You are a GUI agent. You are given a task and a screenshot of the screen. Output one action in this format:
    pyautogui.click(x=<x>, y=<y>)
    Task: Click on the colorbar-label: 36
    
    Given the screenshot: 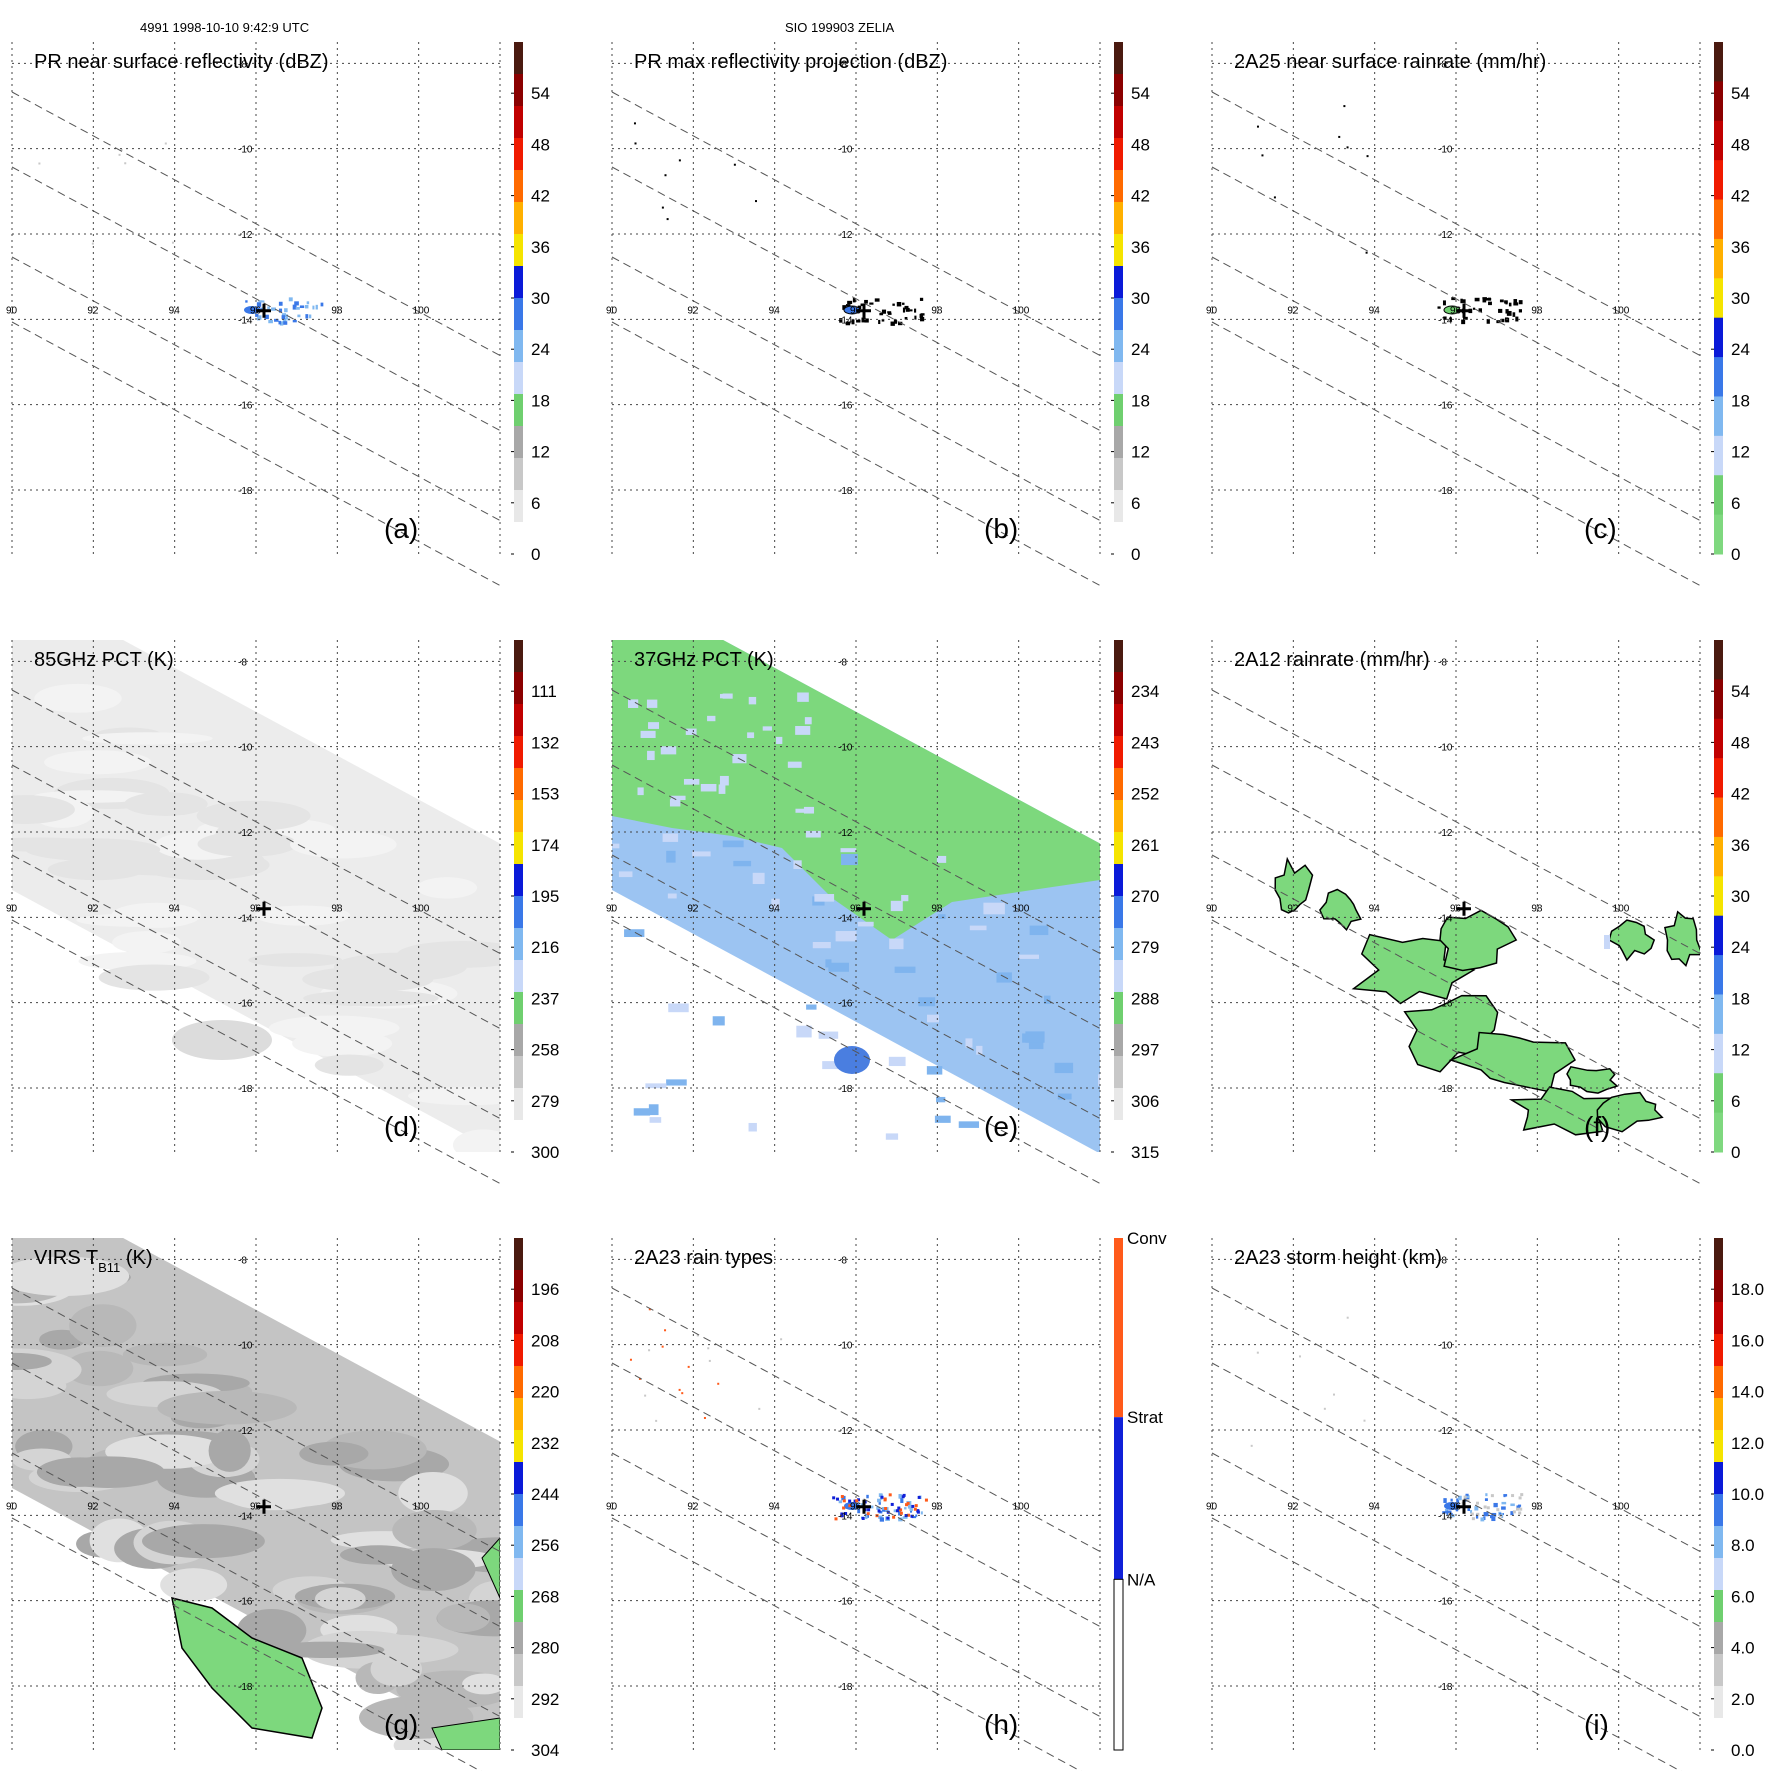 What is the action you would take?
    pyautogui.click(x=1740, y=845)
    